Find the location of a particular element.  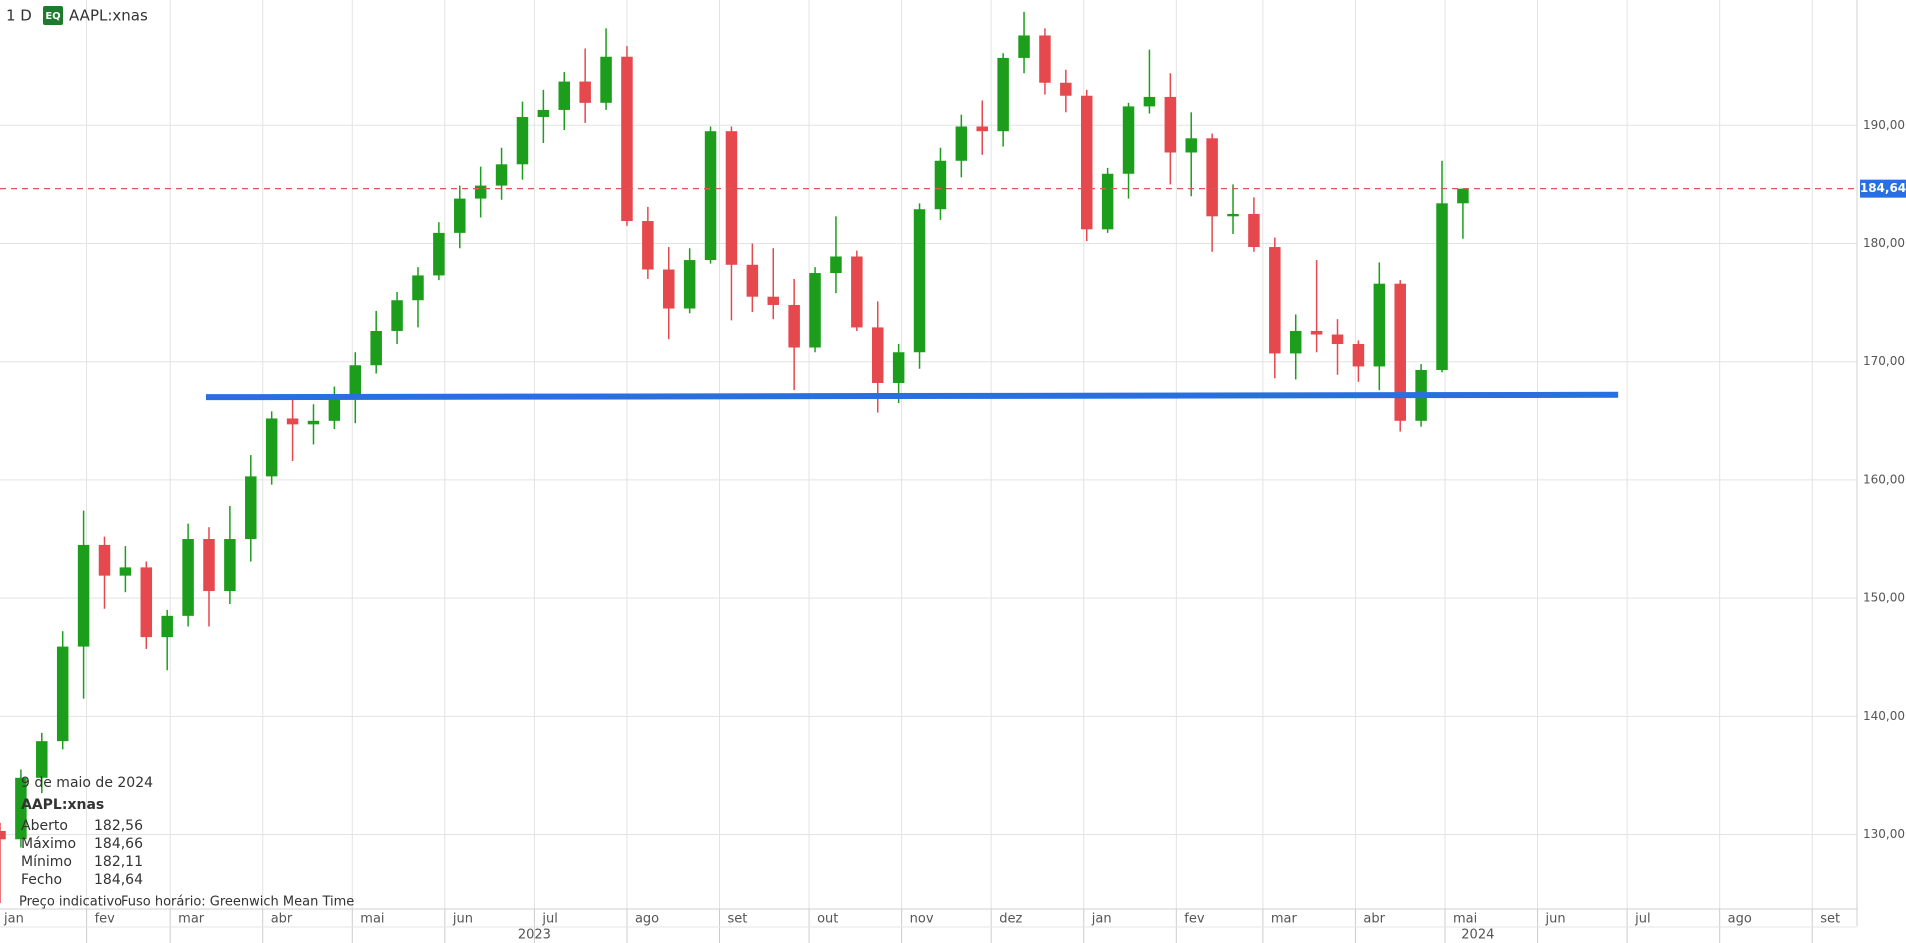

info-note: Fuso horário: Greenwich Mean Time is located at coordinates (237, 902).